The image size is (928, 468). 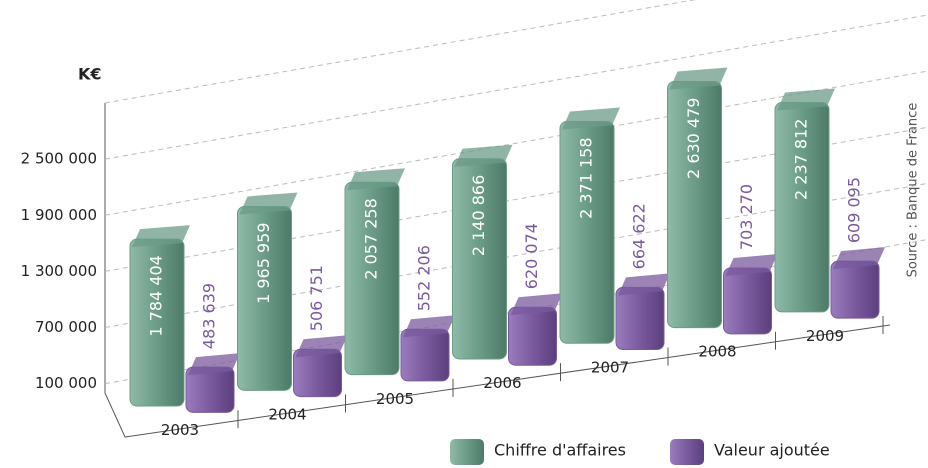 I want to click on y-tick-label: 1 300 000, so click(x=59, y=271).